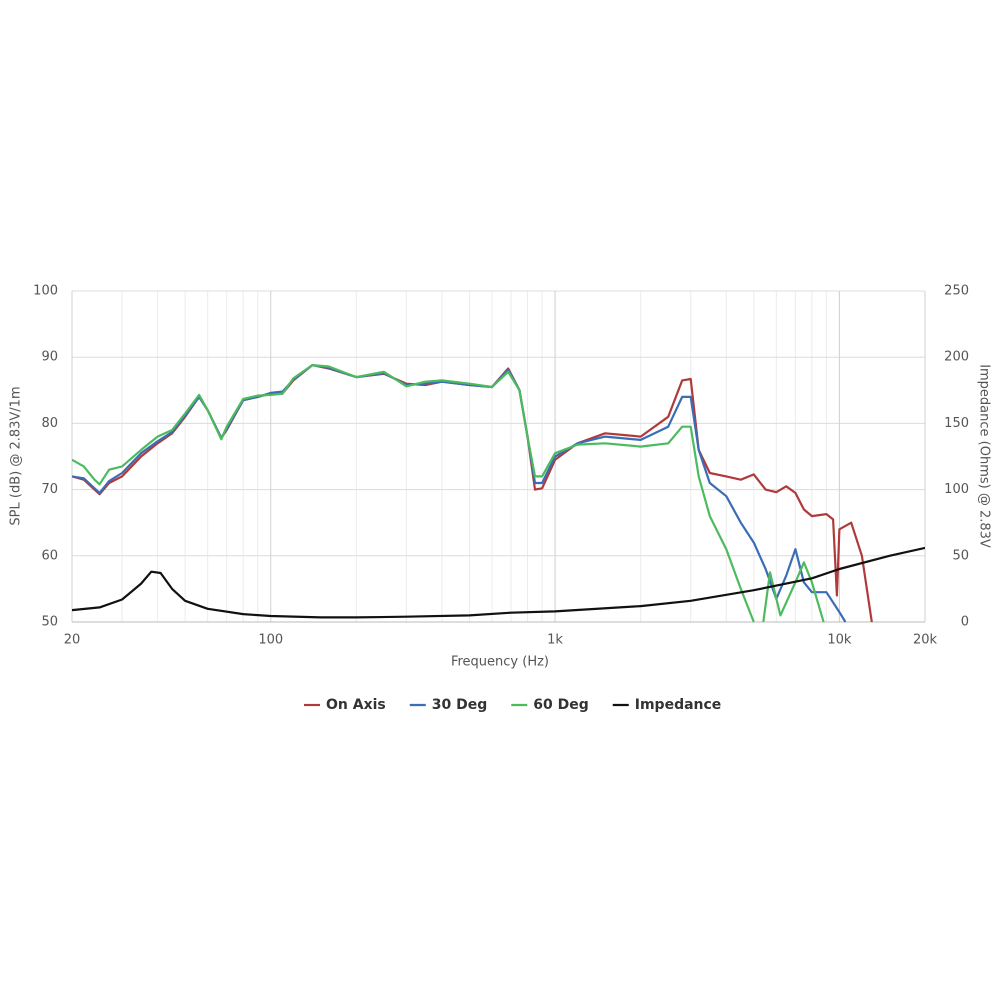 The image size is (1000, 1004). What do you see at coordinates (956, 423) in the screenshot?
I see `y2-tick-label: 150` at bounding box center [956, 423].